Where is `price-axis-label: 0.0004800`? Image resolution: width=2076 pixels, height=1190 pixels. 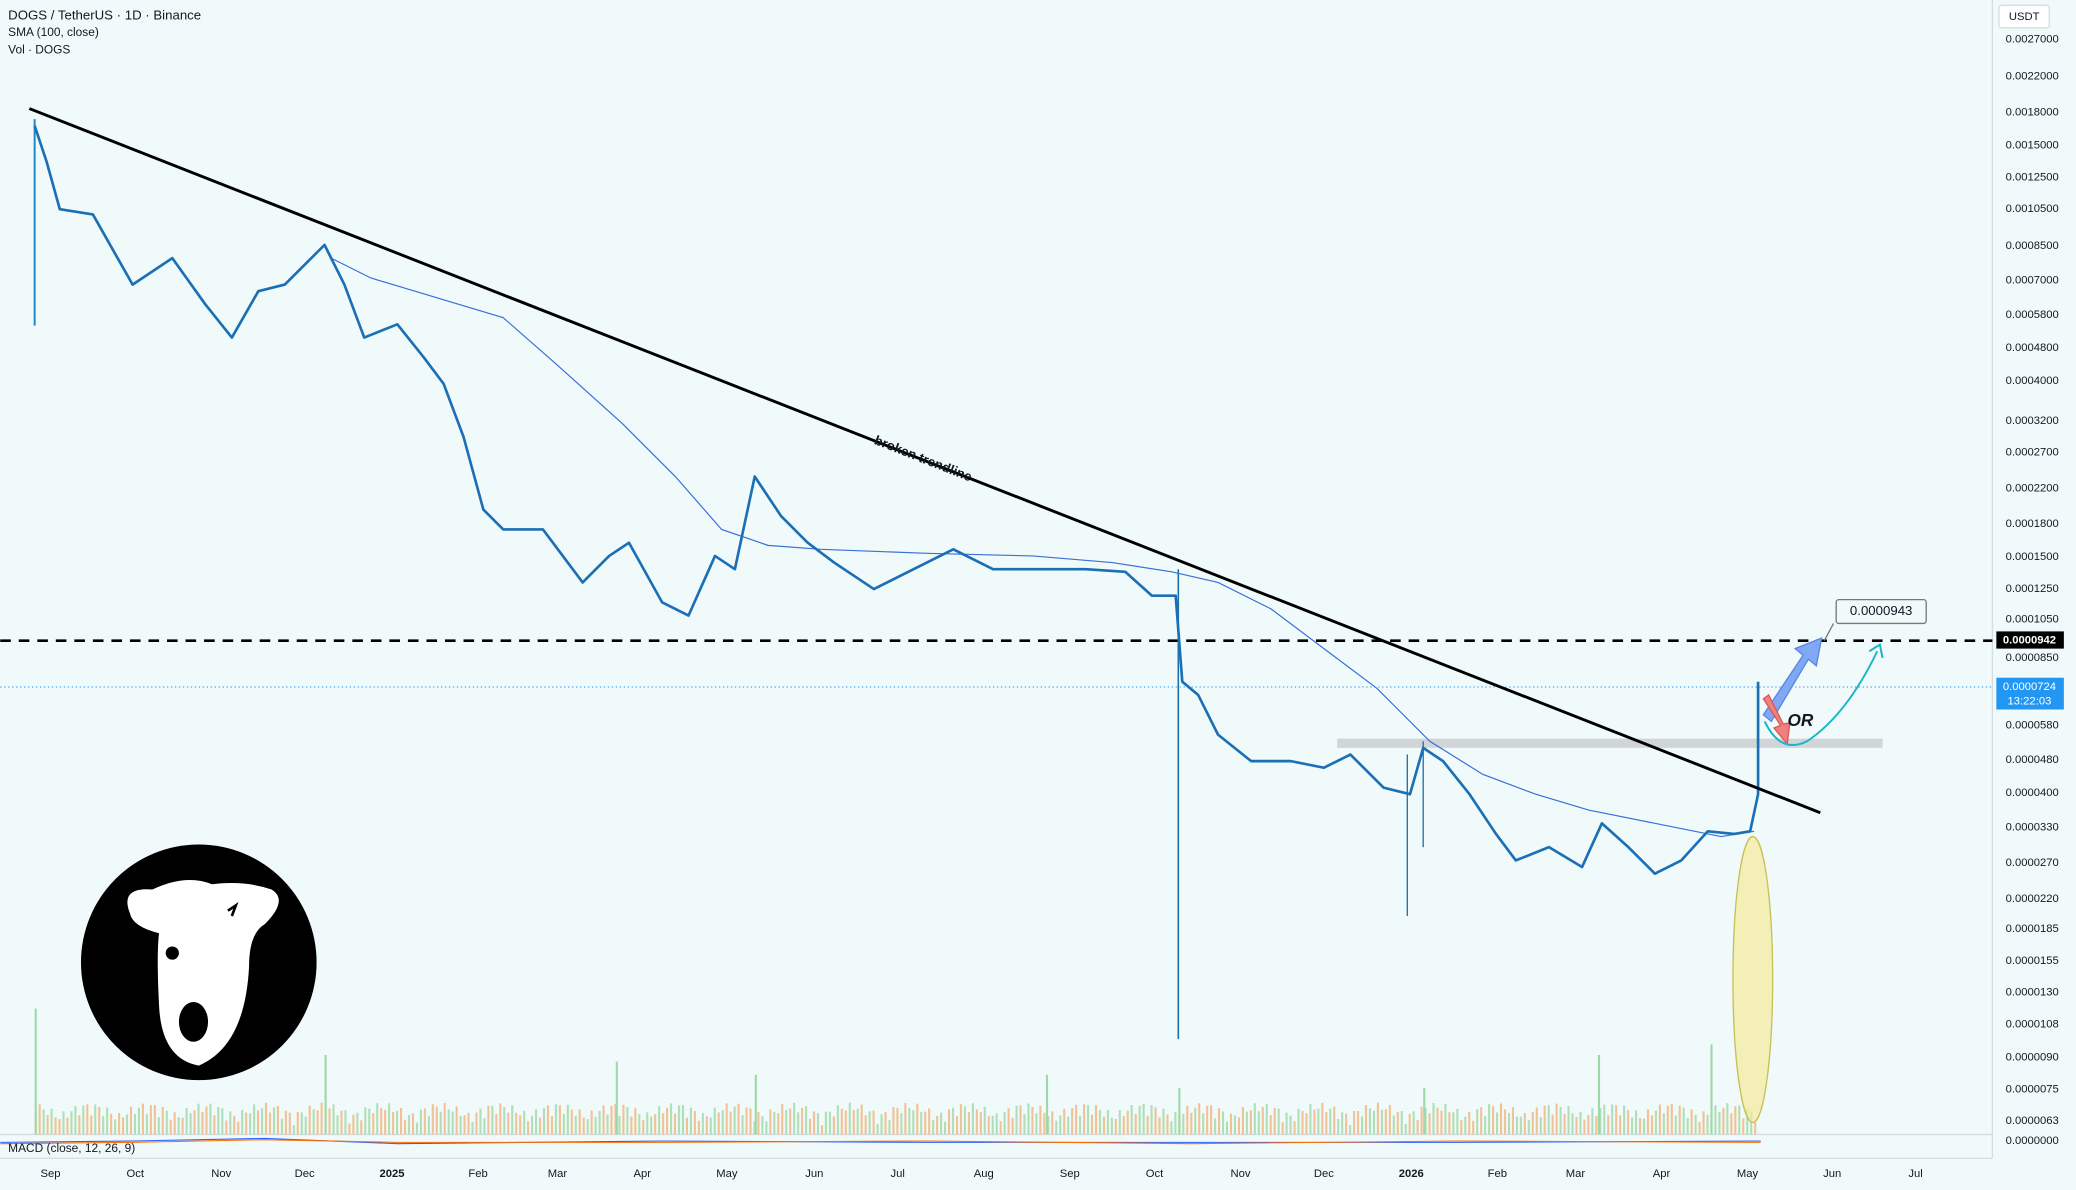
price-axis-label: 0.0004800 is located at coordinates (2032, 348).